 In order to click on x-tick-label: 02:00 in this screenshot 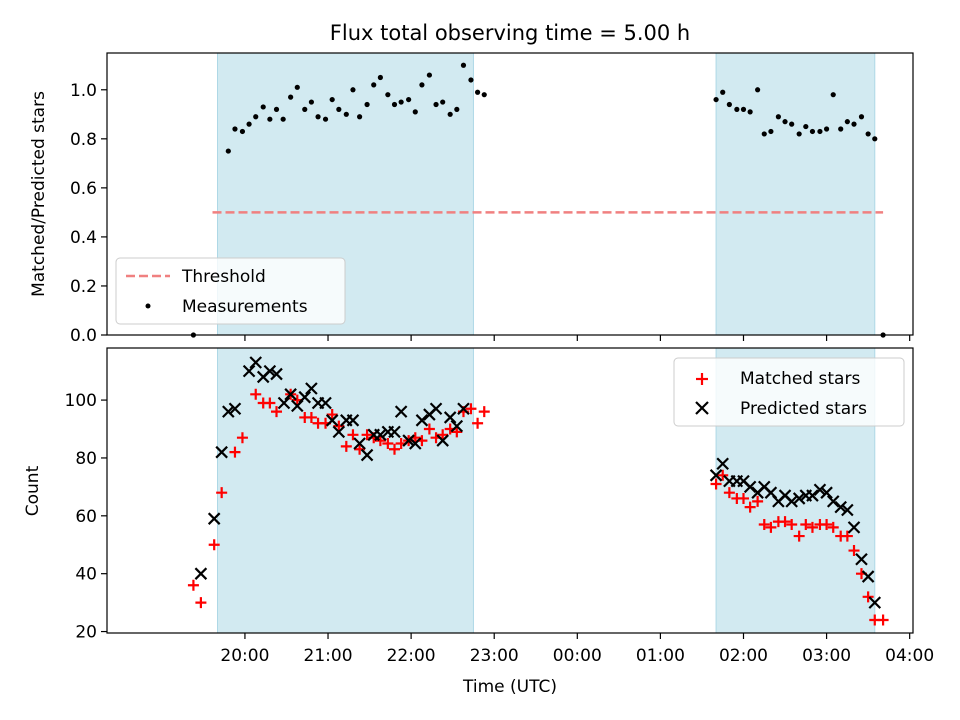, I will do `click(743, 656)`.